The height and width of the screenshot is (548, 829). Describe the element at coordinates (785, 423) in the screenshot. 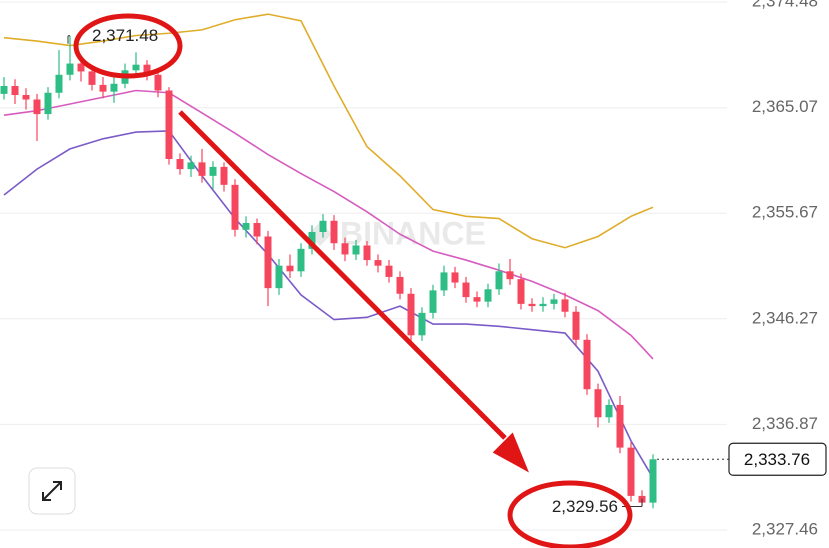

I see `y-tick-label: 2,336.87` at that location.